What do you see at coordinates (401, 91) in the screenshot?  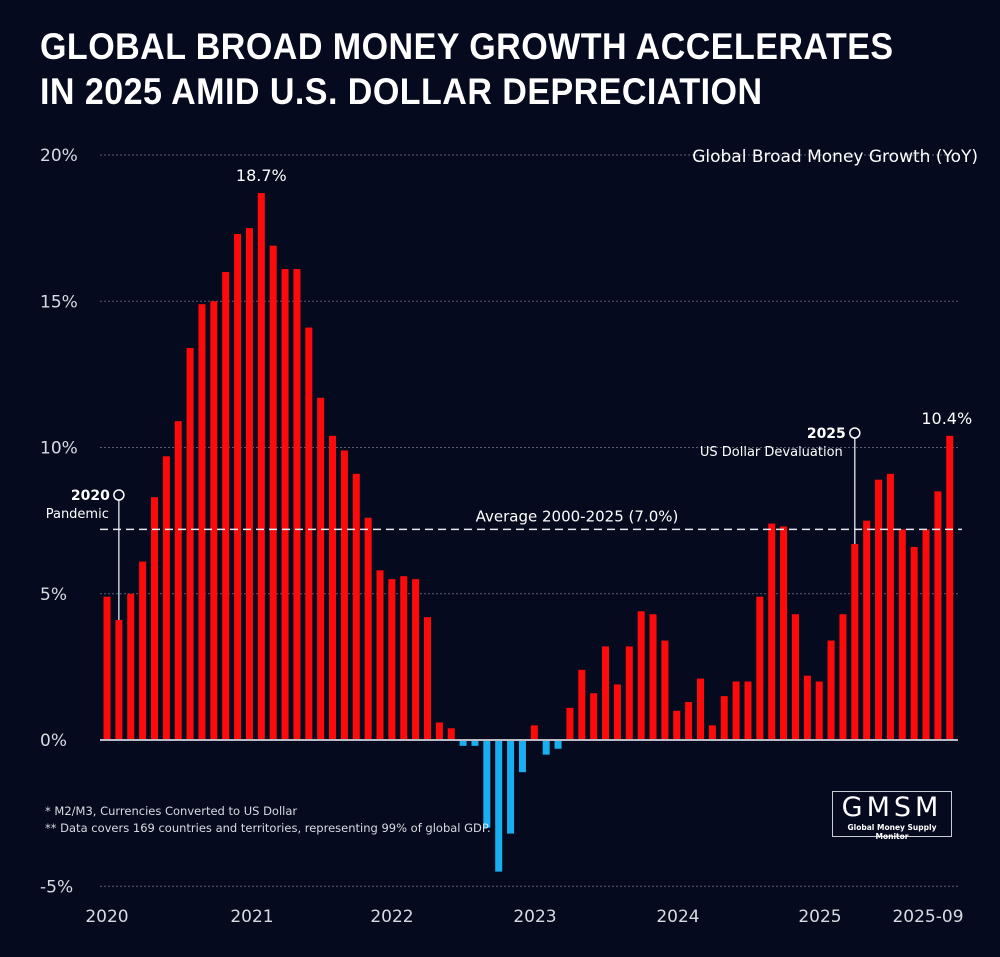 I see `title-line-2: IN 2025 AMID U.S. DOLLAR DEPRECIATION` at bounding box center [401, 91].